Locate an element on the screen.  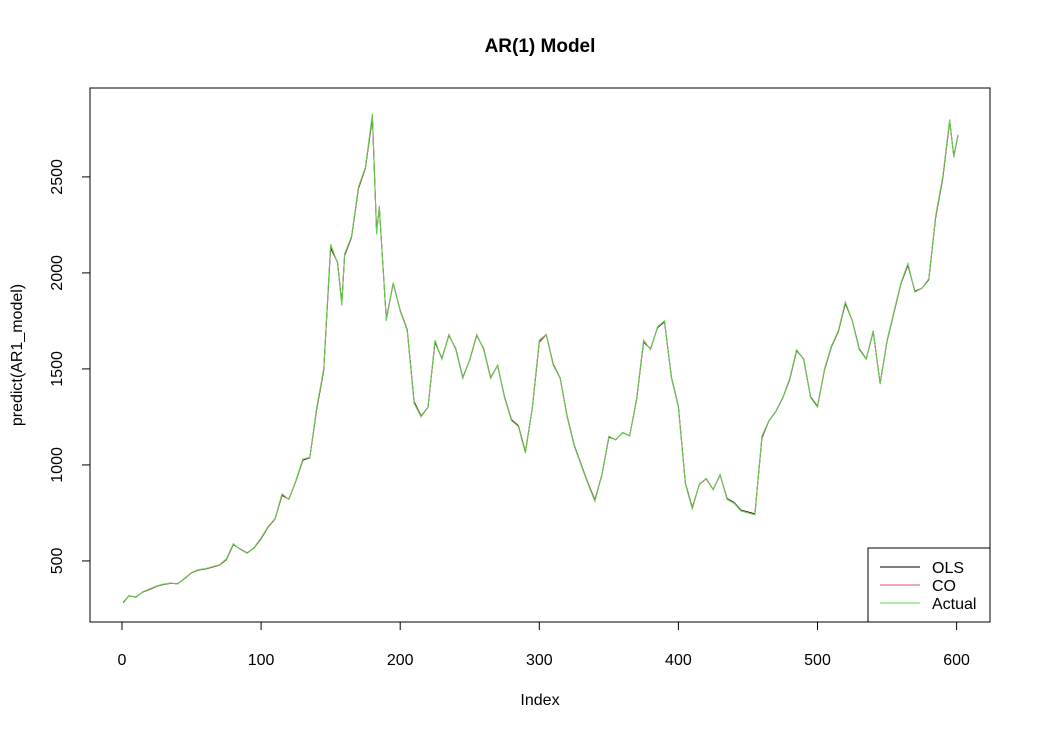
x-tick-label: 100 is located at coordinates (261, 660).